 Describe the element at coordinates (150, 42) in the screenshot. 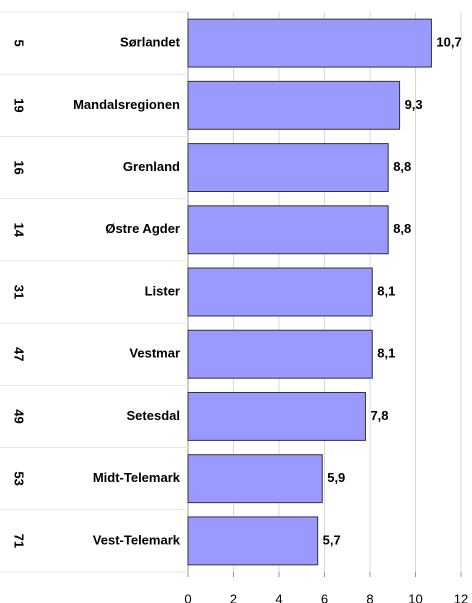

I see `category-label: Sørlandet` at that location.